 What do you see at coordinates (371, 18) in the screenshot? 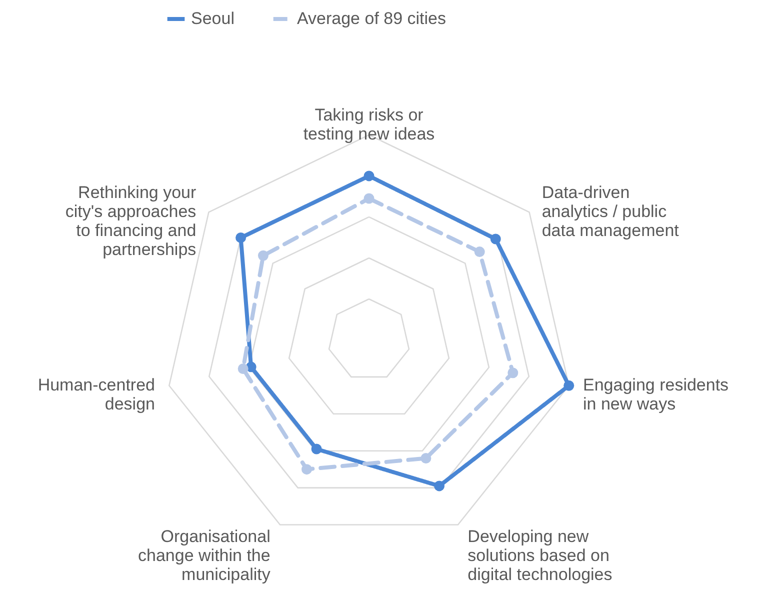
I see `legend-label: Average of 89 cities` at bounding box center [371, 18].